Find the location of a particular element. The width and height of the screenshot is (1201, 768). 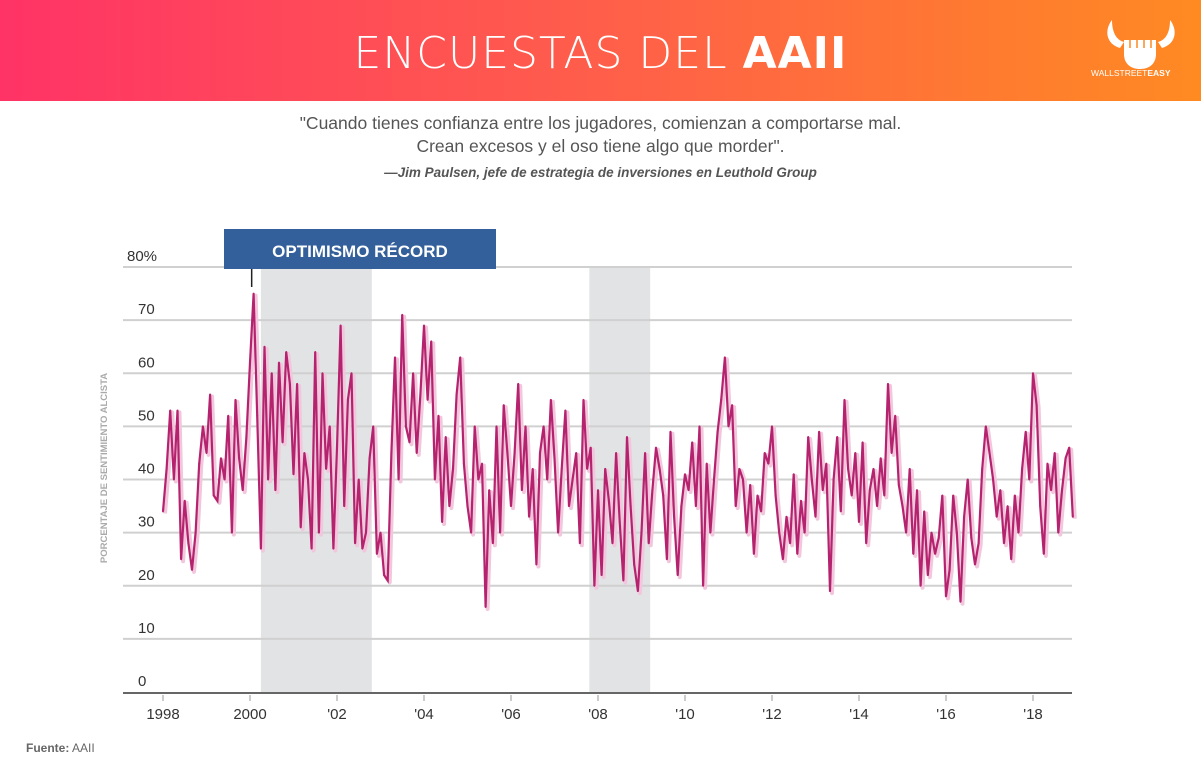

x-tick-label: '02 is located at coordinates (337, 714).